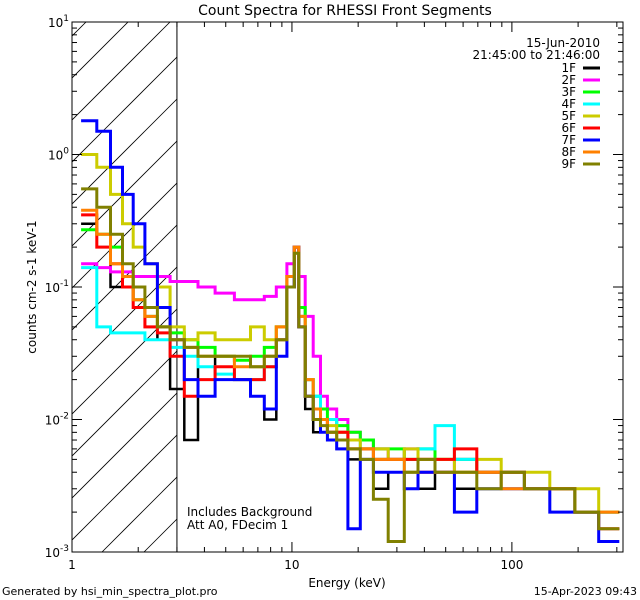  What do you see at coordinates (64, 284) in the screenshot?
I see `y-tick-exponent: -1` at bounding box center [64, 284].